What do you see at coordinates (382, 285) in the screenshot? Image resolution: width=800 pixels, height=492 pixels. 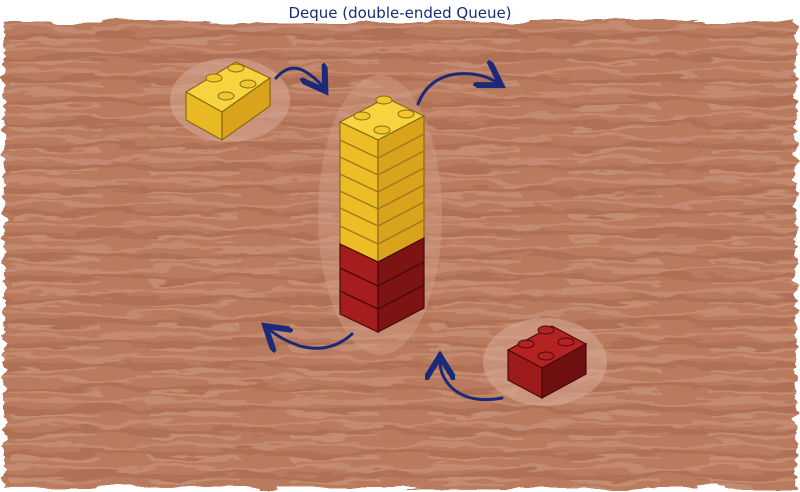 I see `red-layers` at bounding box center [382, 285].